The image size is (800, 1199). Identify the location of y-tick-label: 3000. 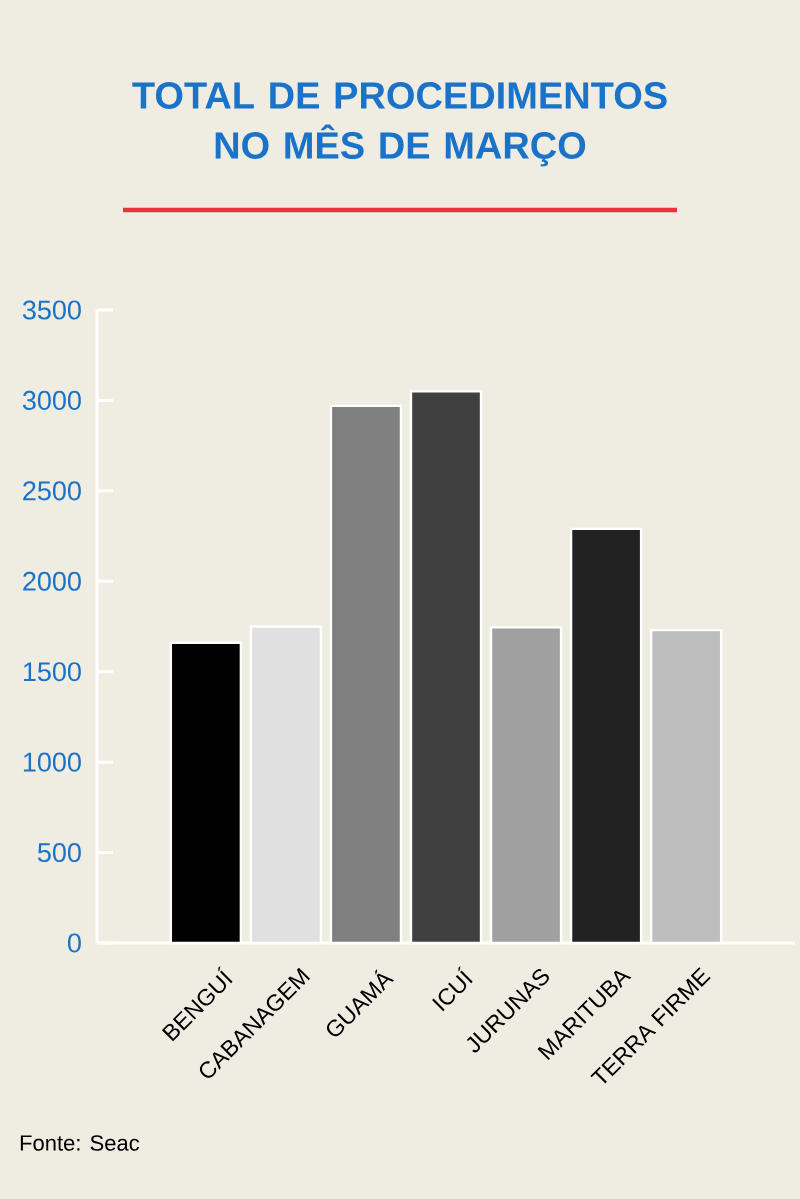
(51, 400).